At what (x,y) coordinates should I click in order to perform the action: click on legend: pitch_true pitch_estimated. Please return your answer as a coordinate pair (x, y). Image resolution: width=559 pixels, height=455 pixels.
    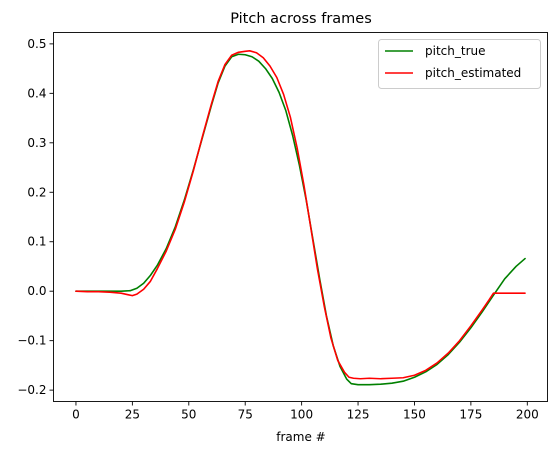
    Looking at the image, I should click on (459, 64).